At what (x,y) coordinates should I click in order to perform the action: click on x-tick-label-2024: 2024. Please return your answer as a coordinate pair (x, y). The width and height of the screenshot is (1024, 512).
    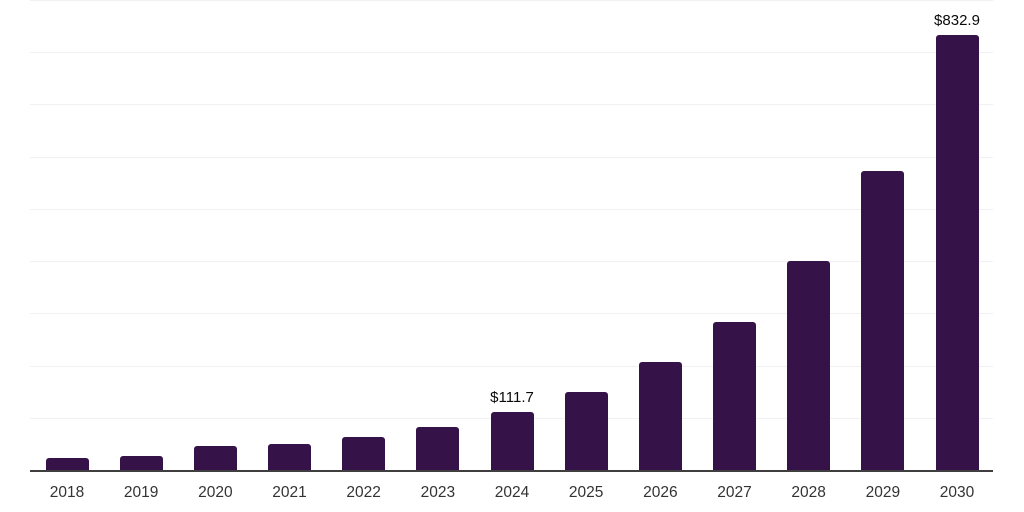
    Looking at the image, I should click on (512, 492).